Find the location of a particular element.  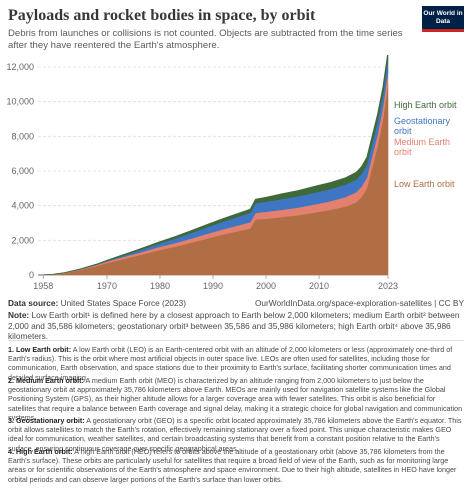

y-tick-label: 6,000 is located at coordinates (22, 171).